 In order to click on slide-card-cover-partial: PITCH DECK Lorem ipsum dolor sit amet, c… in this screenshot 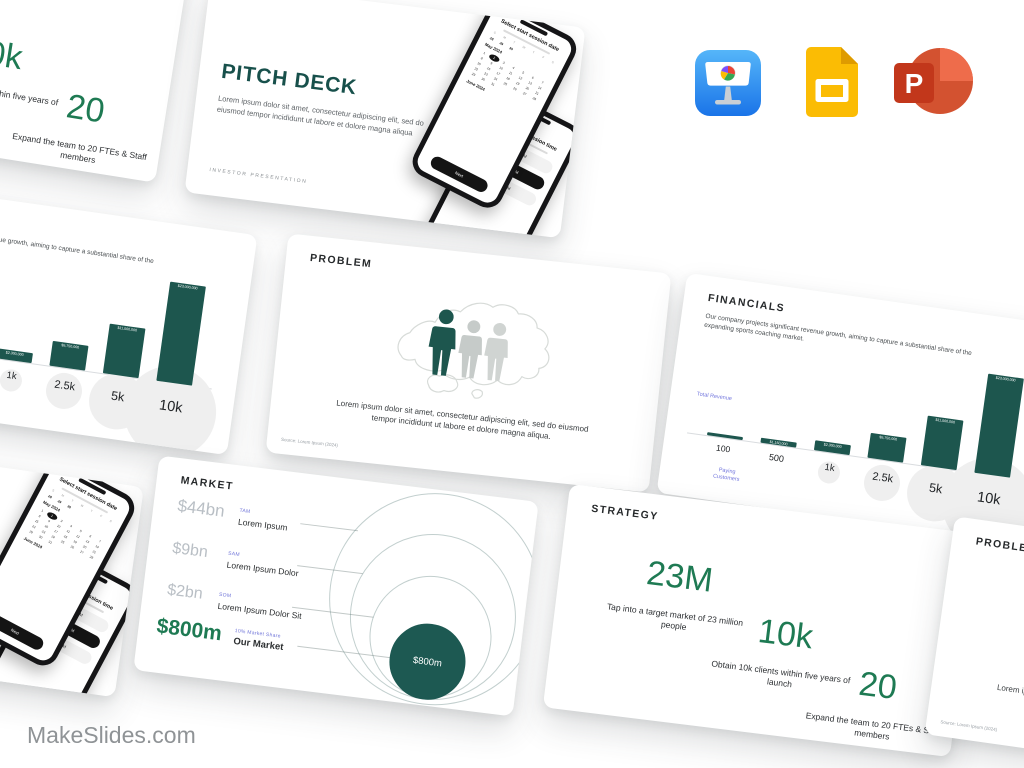, I will do `click(72, 566)`.